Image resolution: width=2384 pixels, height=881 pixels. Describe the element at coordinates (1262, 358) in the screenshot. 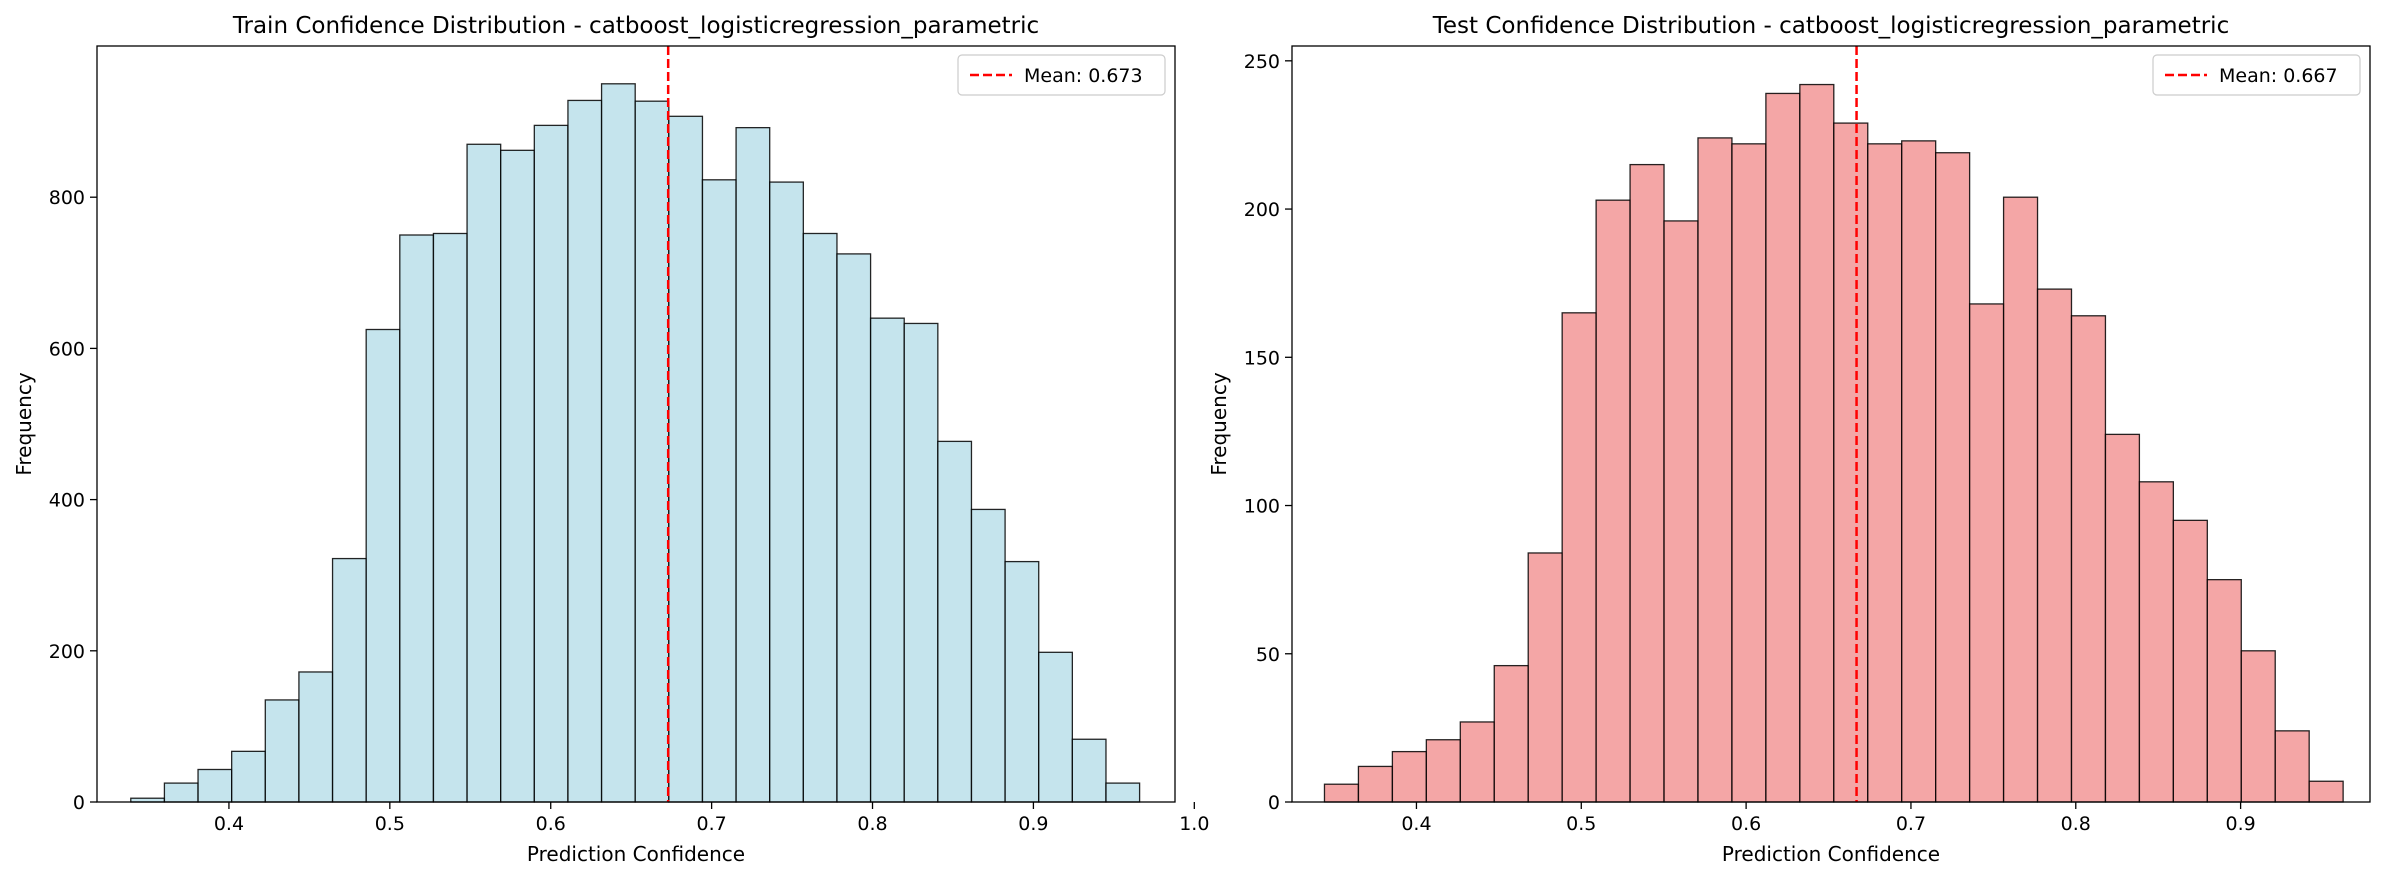

I see `test-y-tick-label: 150` at that location.